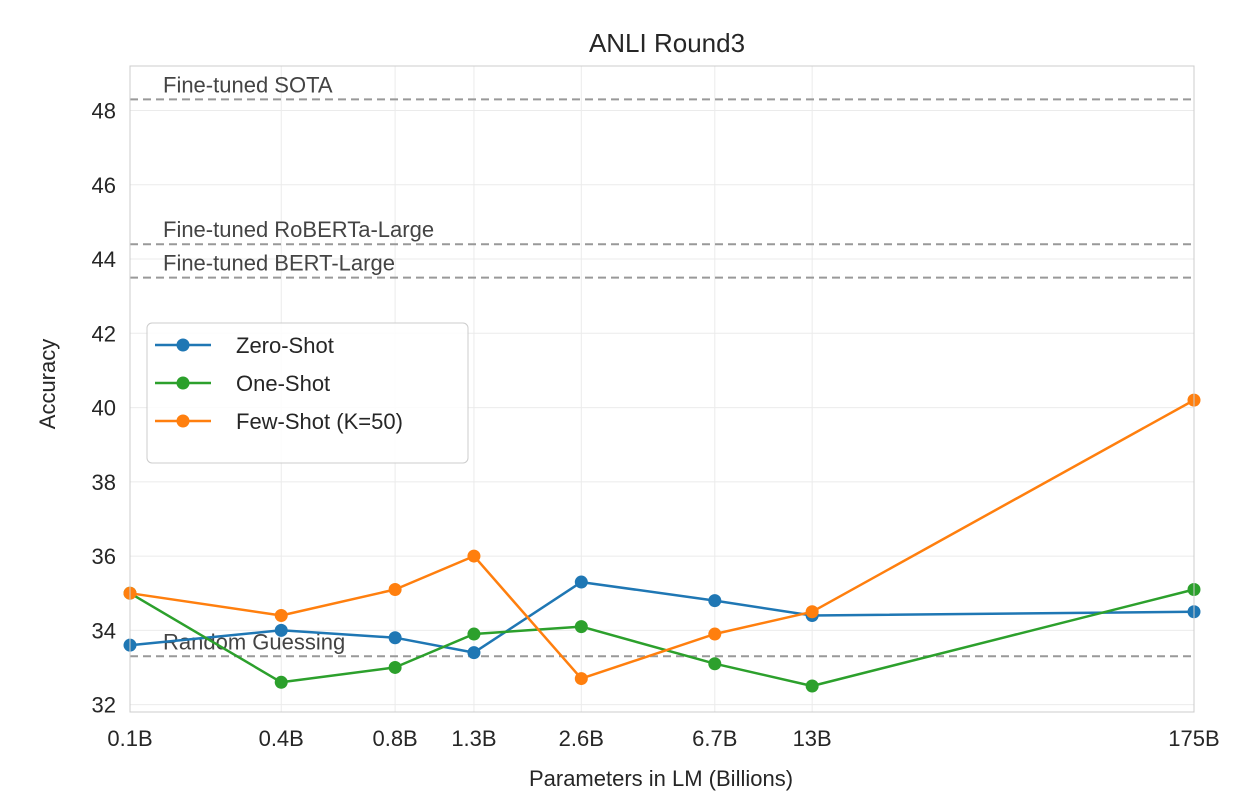 This screenshot has height=806, width=1244. Describe the element at coordinates (663, 738) in the screenshot. I see `x-axis-ticks: 0.1B 0.4B 0.8B 1.3B 2.6B 6.7B 13B 175B` at that location.